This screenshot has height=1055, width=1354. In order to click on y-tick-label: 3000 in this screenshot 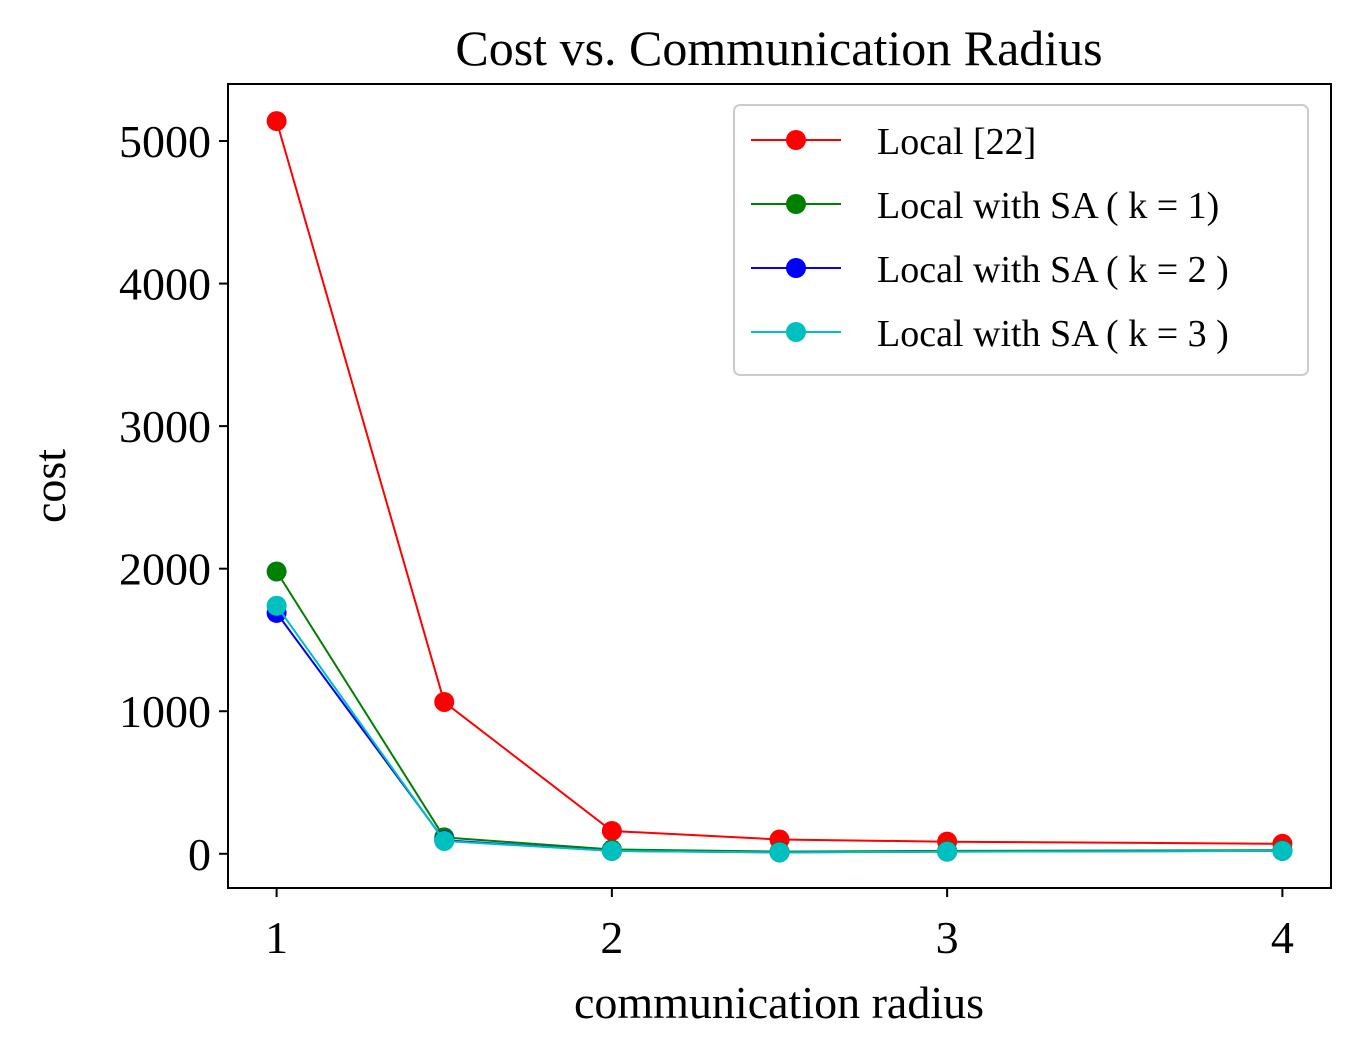, I will do `click(165, 426)`.